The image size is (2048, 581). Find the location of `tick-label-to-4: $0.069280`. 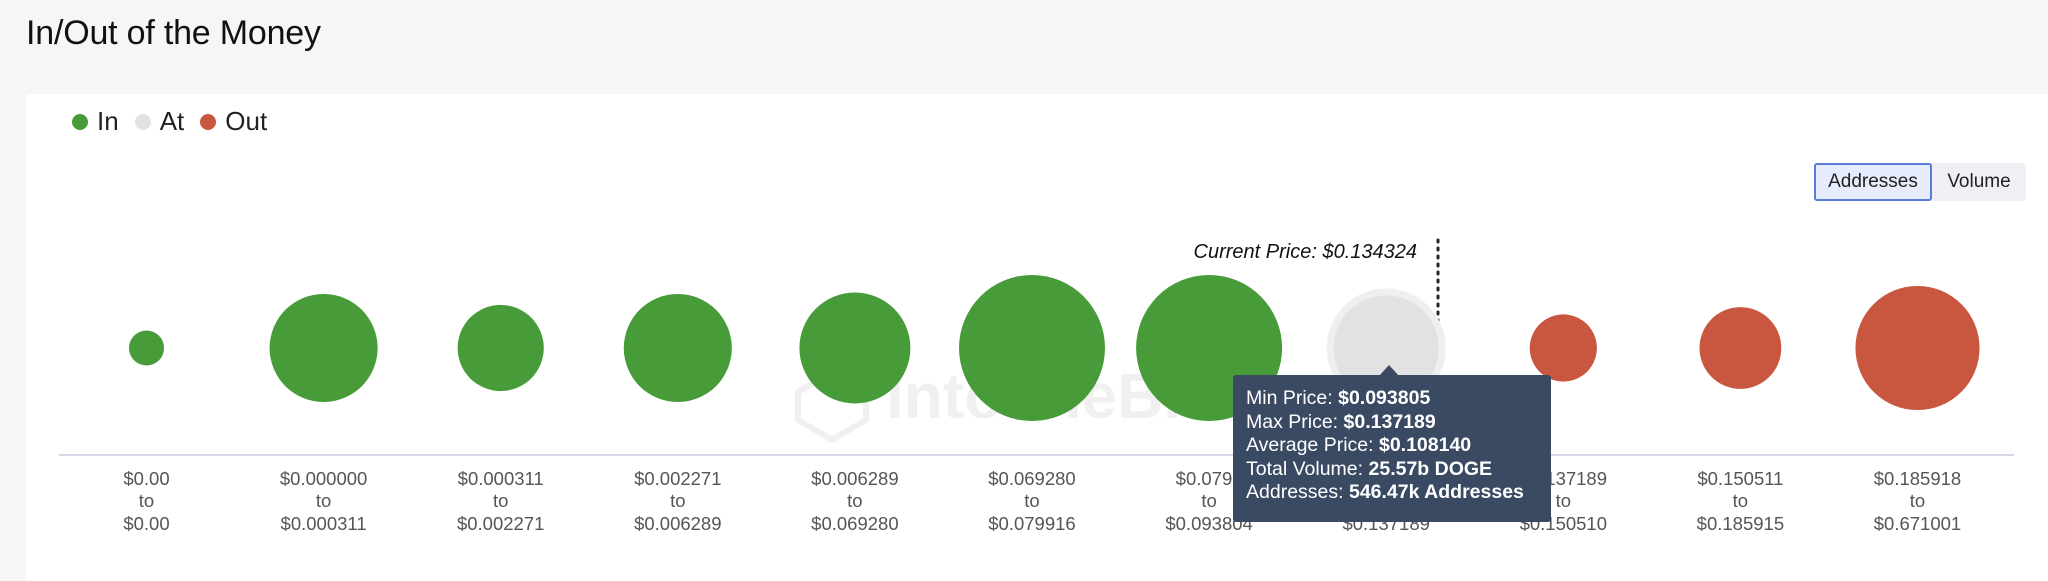

tick-label-to-4: $0.069280 is located at coordinates (854, 523).